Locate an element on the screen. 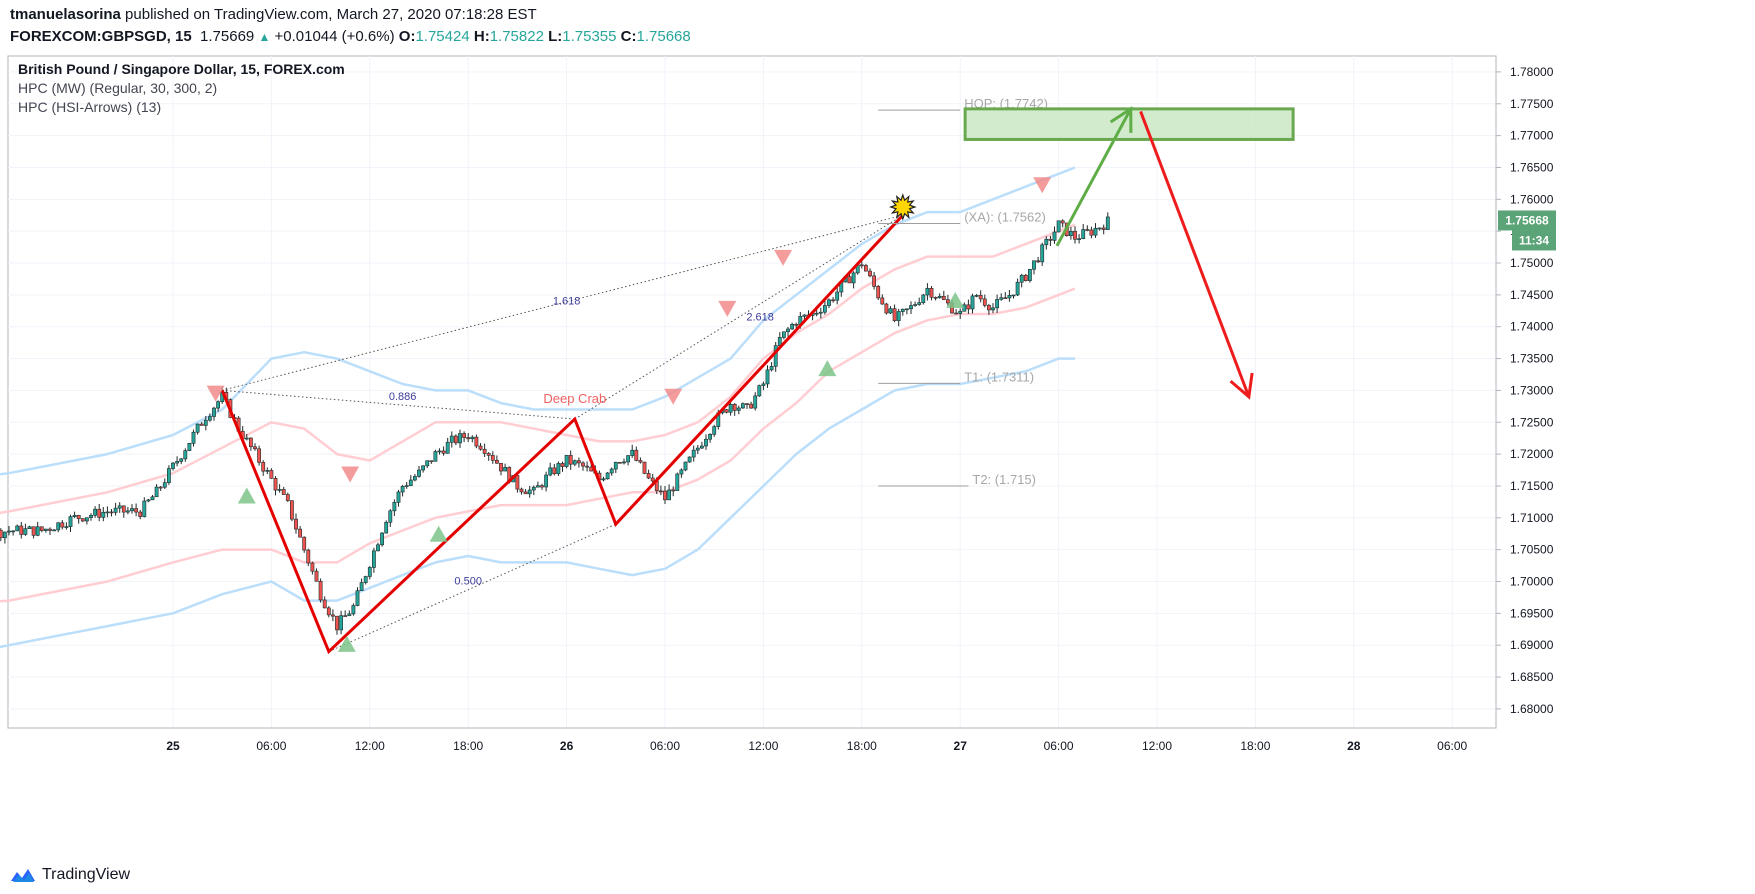  symbol-label: FOREXCOM:GBPSGD, 15 is located at coordinates (101, 36).